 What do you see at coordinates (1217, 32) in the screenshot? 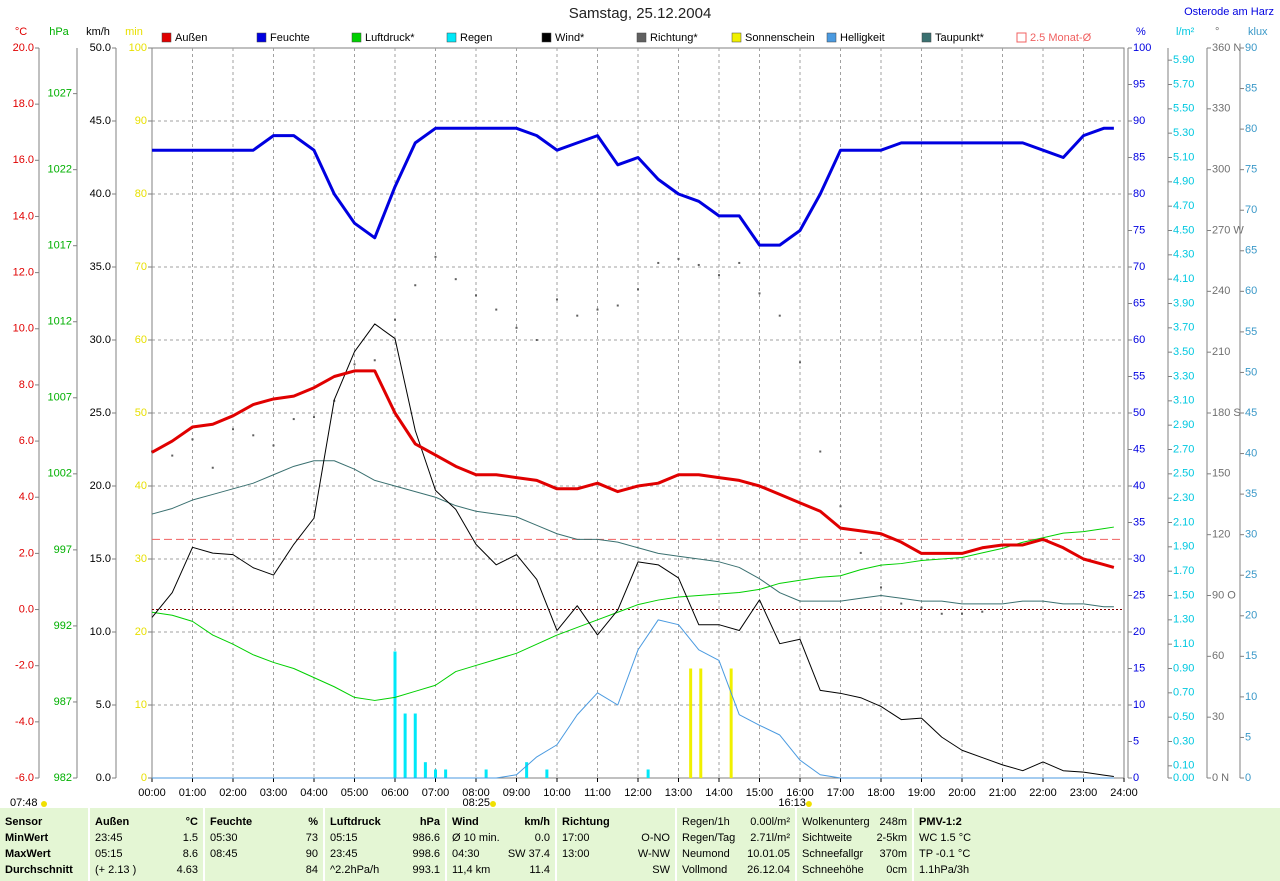
I see `axis-unit: °` at bounding box center [1217, 32].